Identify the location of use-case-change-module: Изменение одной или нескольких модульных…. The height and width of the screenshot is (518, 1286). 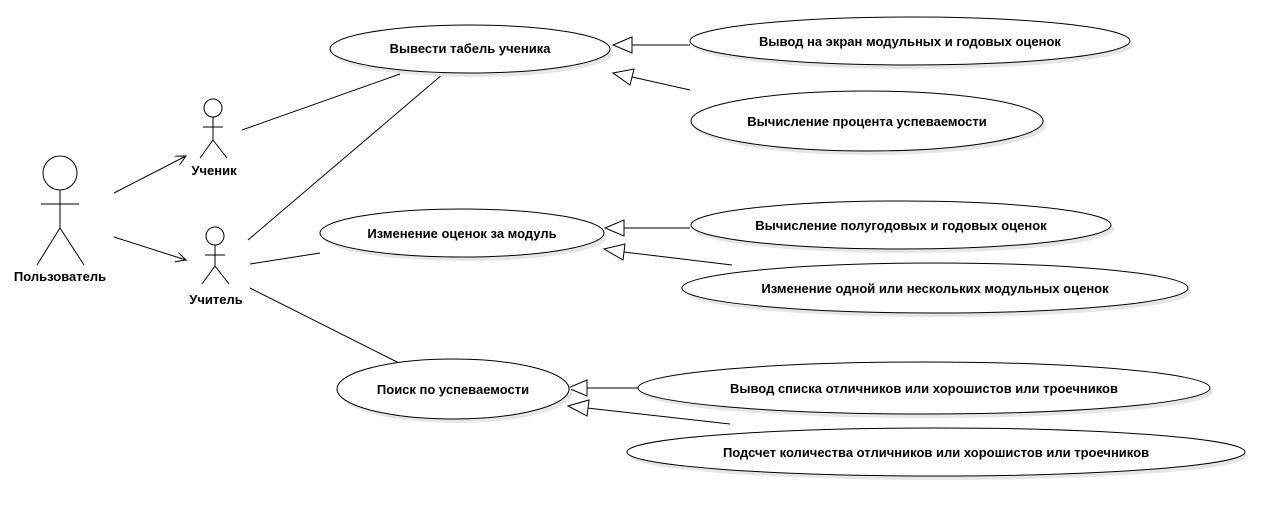
(936, 289).